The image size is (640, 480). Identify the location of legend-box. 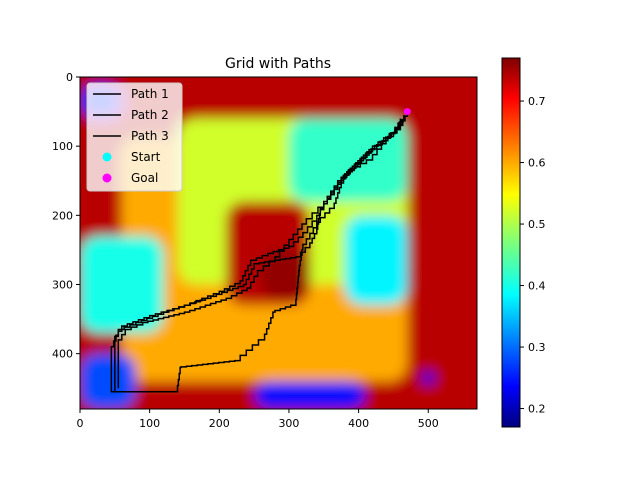
(134, 137).